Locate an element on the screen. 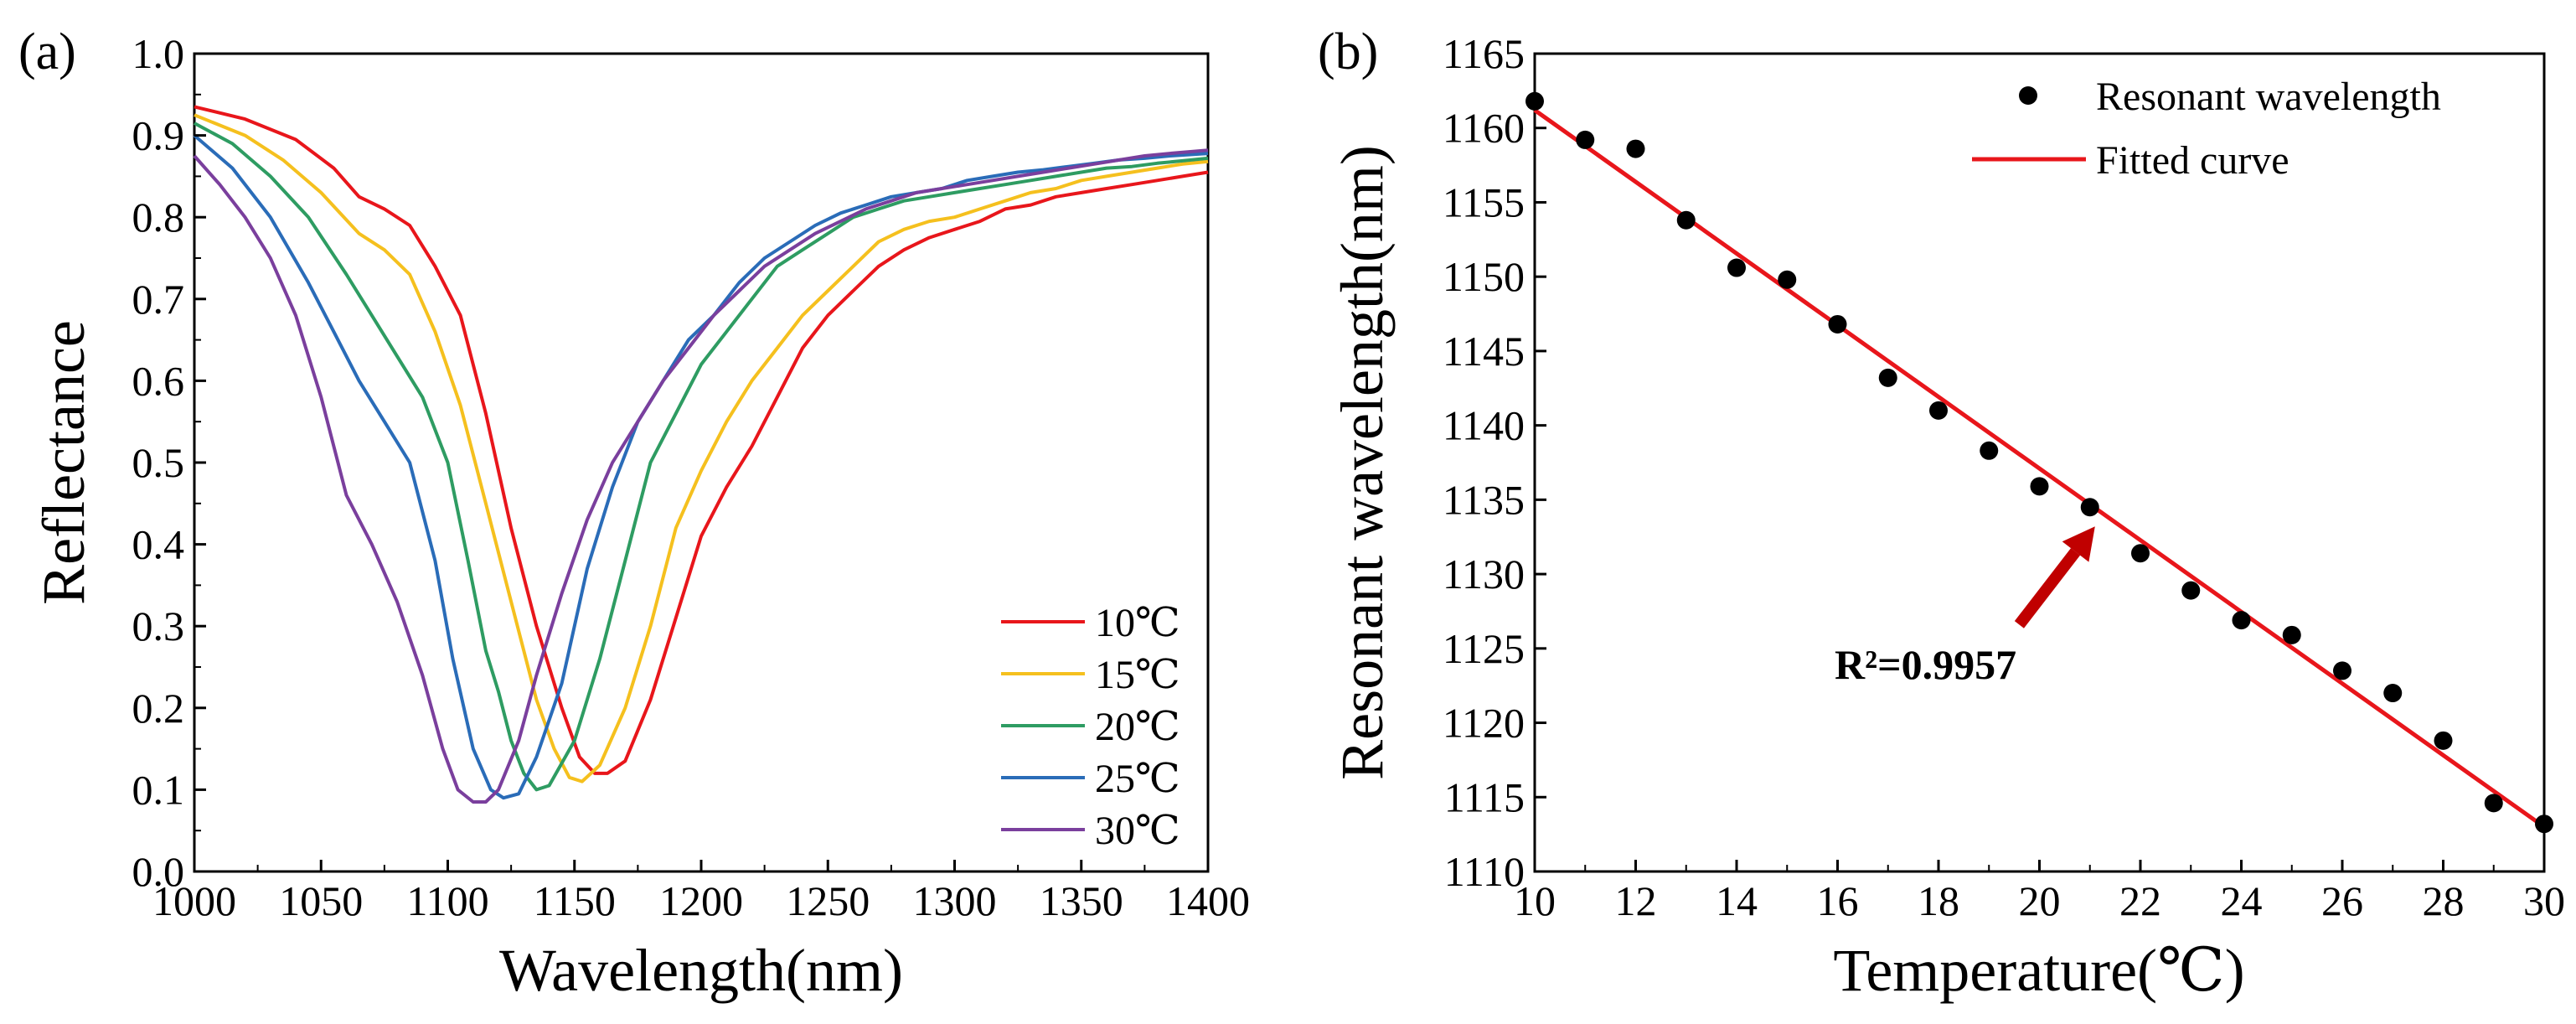 Image resolution: width=2576 pixels, height=1024 pixels. panel-b-x-tick-label: 16 is located at coordinates (1838, 900).